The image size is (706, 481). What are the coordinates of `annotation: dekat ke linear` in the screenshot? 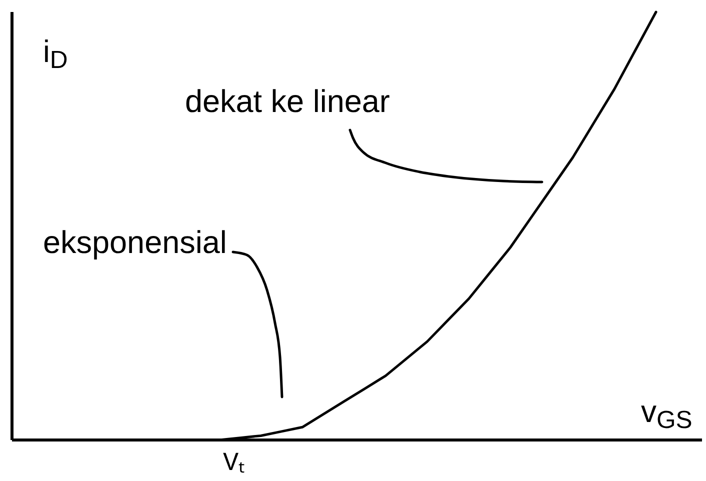 It's located at (287, 101).